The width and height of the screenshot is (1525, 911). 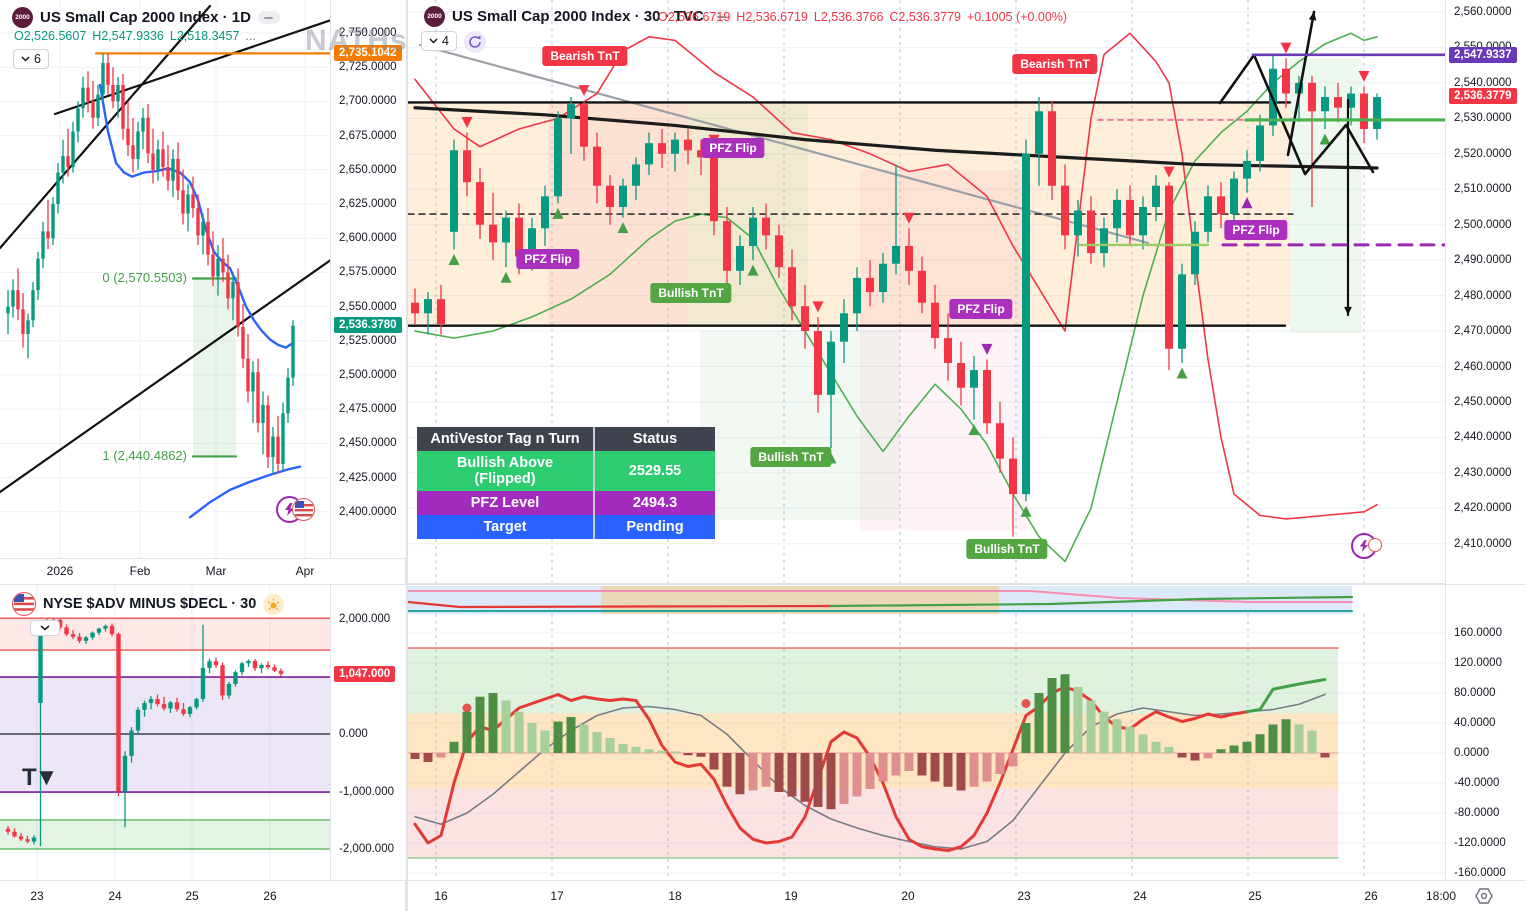 What do you see at coordinates (1483, 331) in the screenshot?
I see `price-tick: 2,470.0000` at bounding box center [1483, 331].